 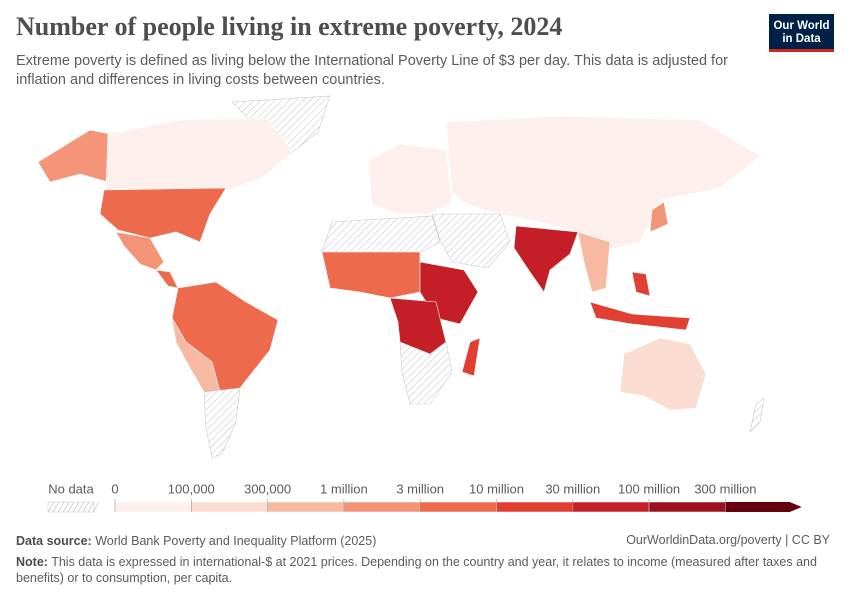 What do you see at coordinates (163, 215) in the screenshot?
I see `usa` at bounding box center [163, 215].